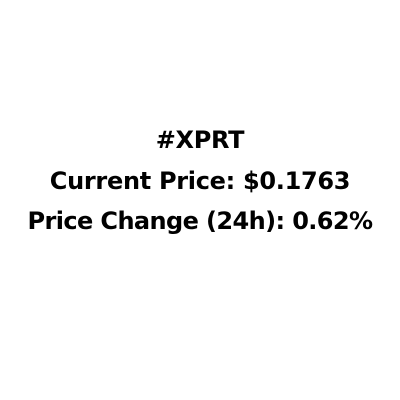 The width and height of the screenshot is (400, 400). I want to click on current-price-text: Current Price: $0.1763, so click(200, 181).